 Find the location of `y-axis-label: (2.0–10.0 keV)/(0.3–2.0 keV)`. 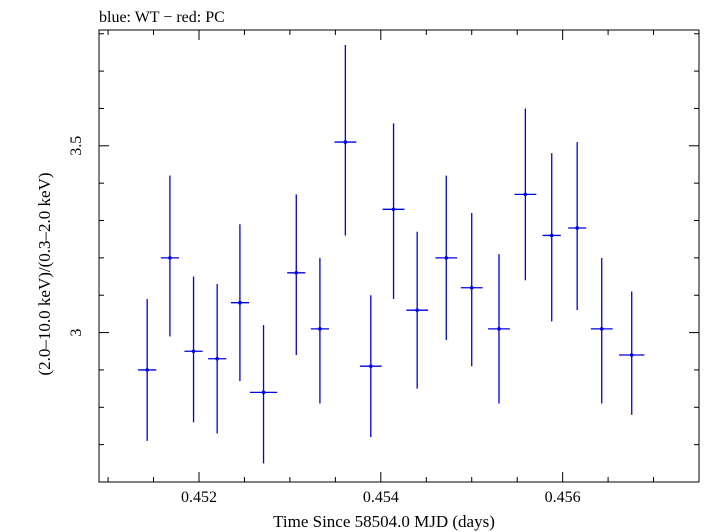

y-axis-label: (2.0–10.0 keV)/(0.3–2.0 keV) is located at coordinates (44, 273).